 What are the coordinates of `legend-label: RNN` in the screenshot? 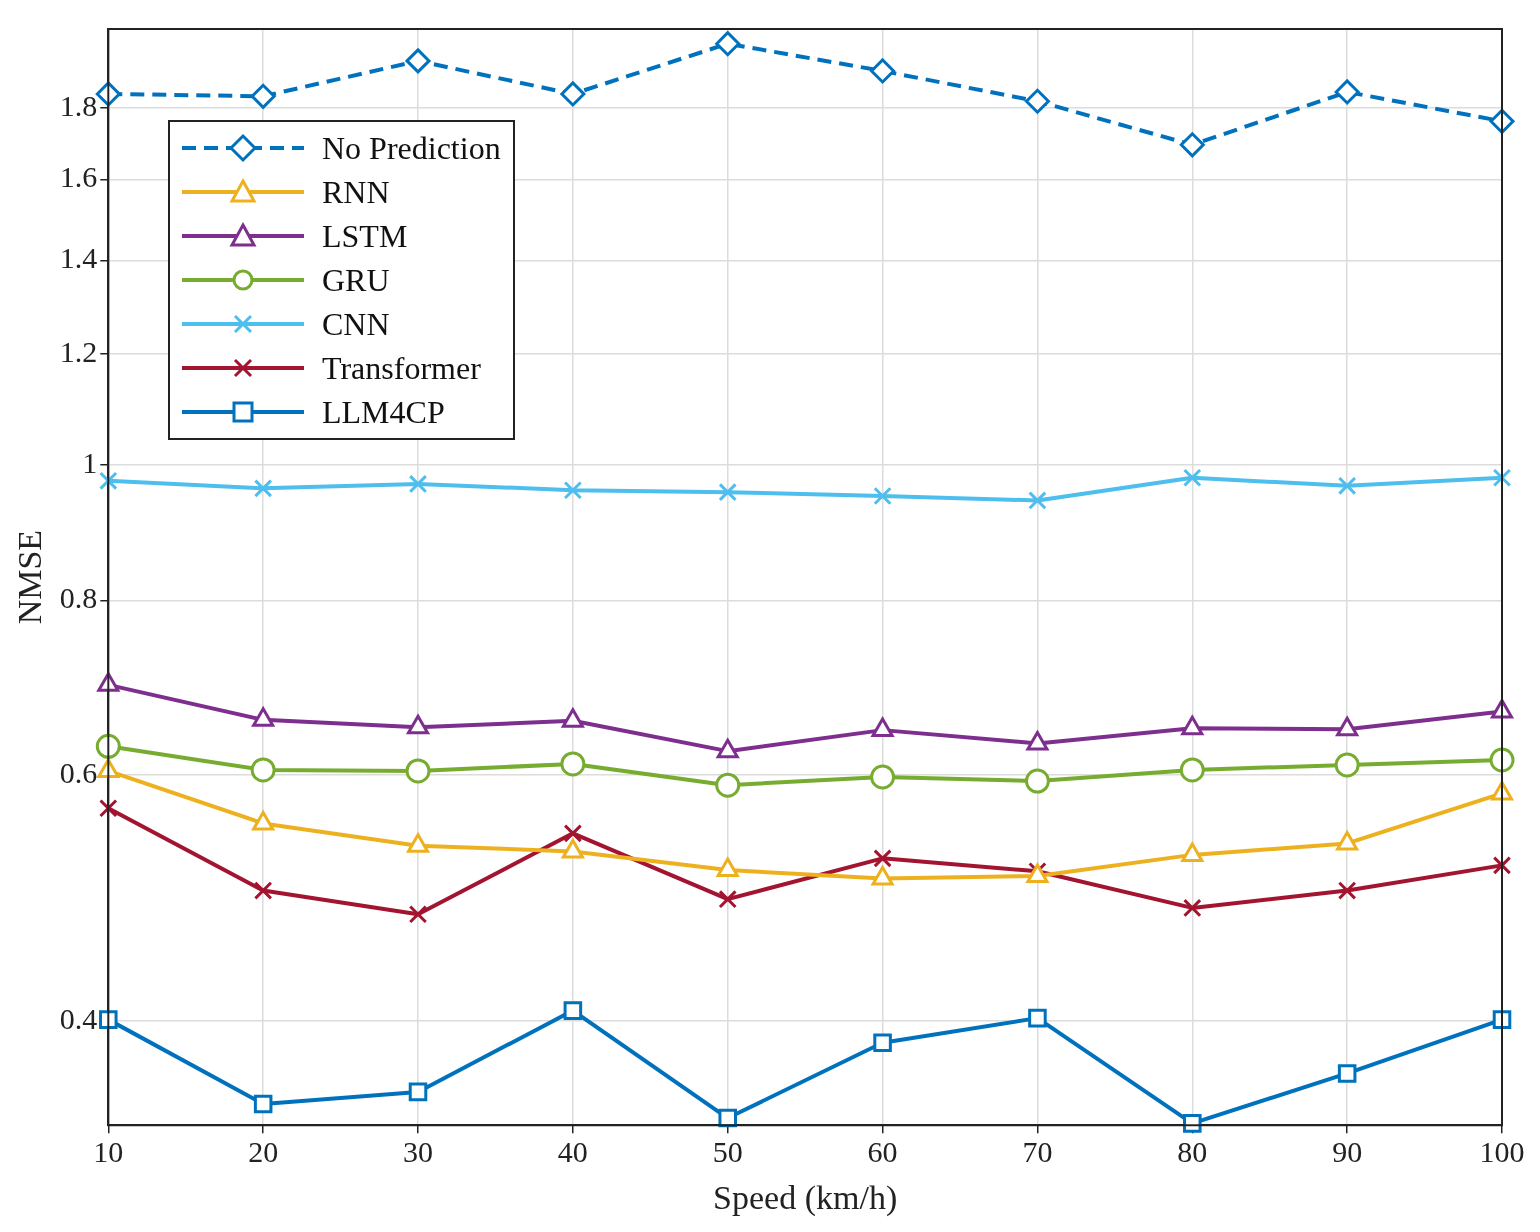 It's located at (356, 192).